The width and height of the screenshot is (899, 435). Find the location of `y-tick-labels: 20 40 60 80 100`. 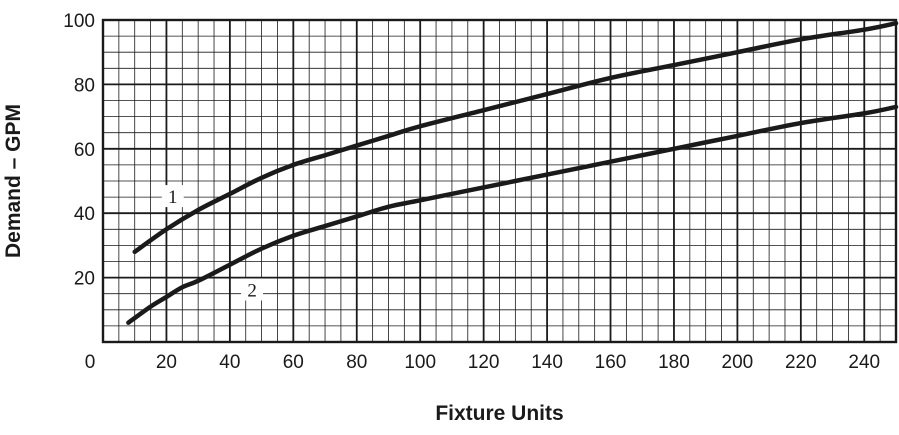

y-tick-labels: 20 40 60 80 100 is located at coordinates (79, 150).